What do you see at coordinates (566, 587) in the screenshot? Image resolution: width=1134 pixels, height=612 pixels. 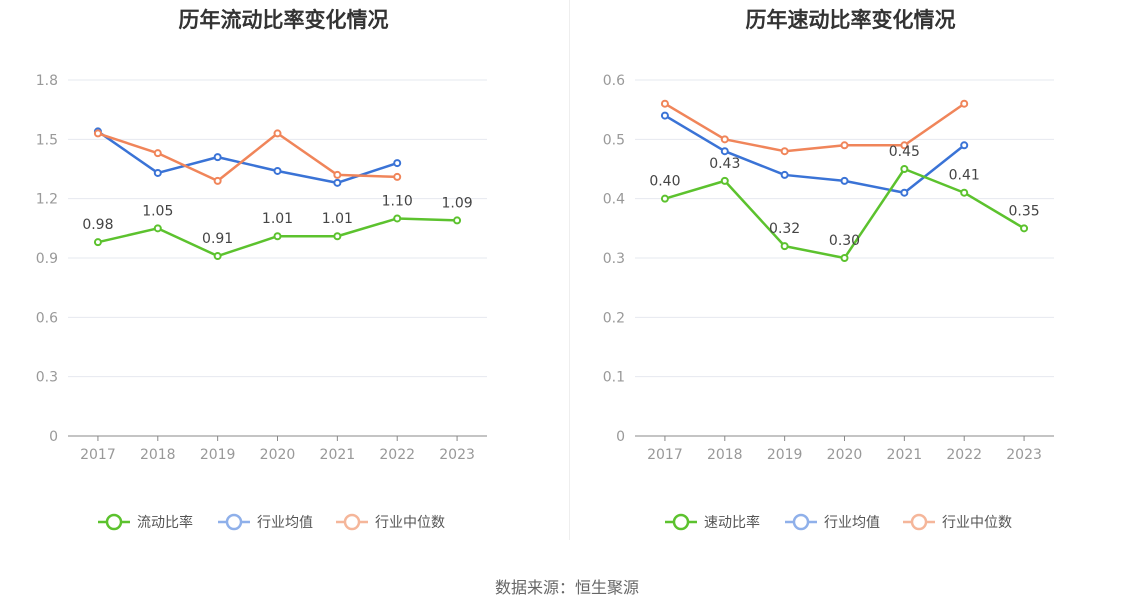 I see `data-source: 数据来源：恒生聚源` at bounding box center [566, 587].